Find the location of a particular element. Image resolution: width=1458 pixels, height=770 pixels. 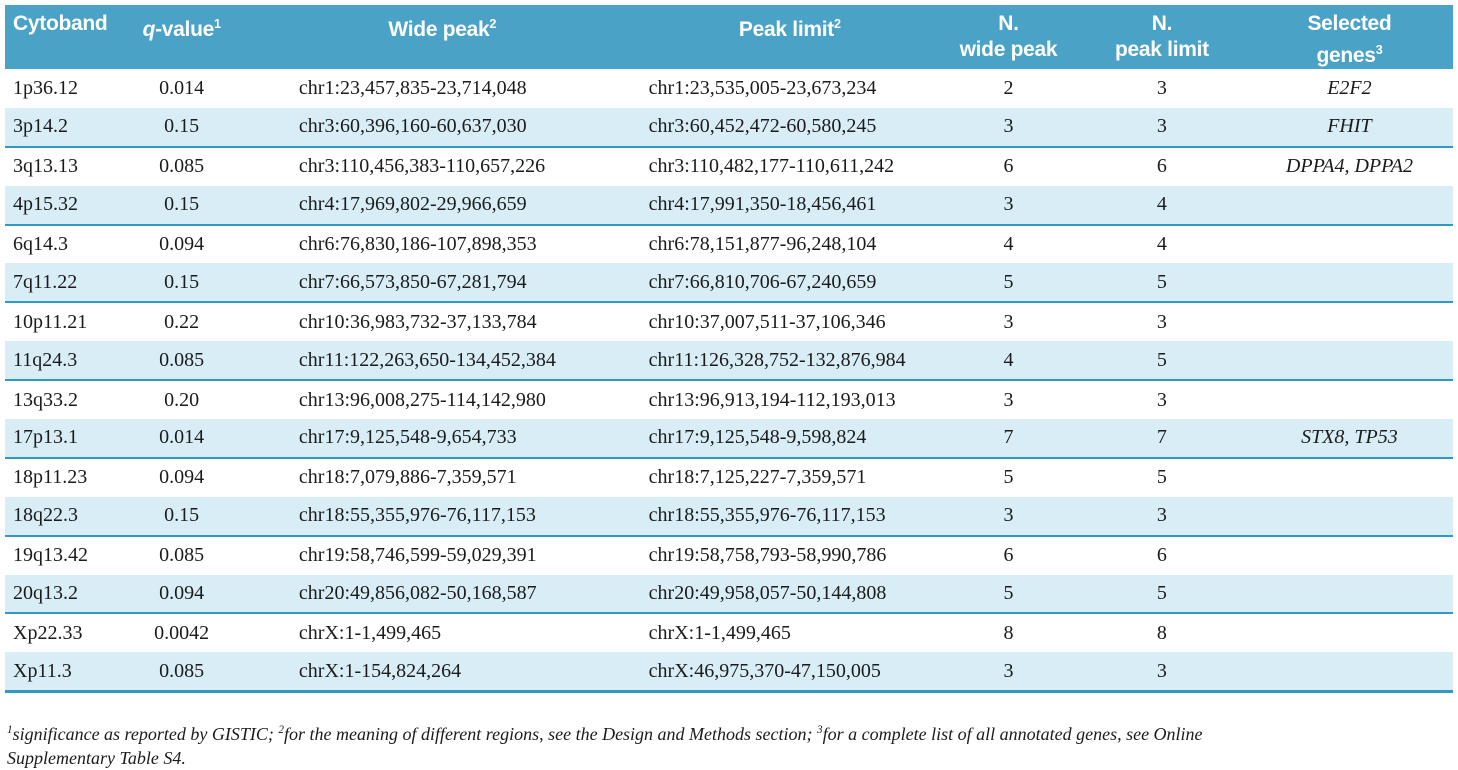

cell-n_peak_limit: 7 is located at coordinates (1161, 439).